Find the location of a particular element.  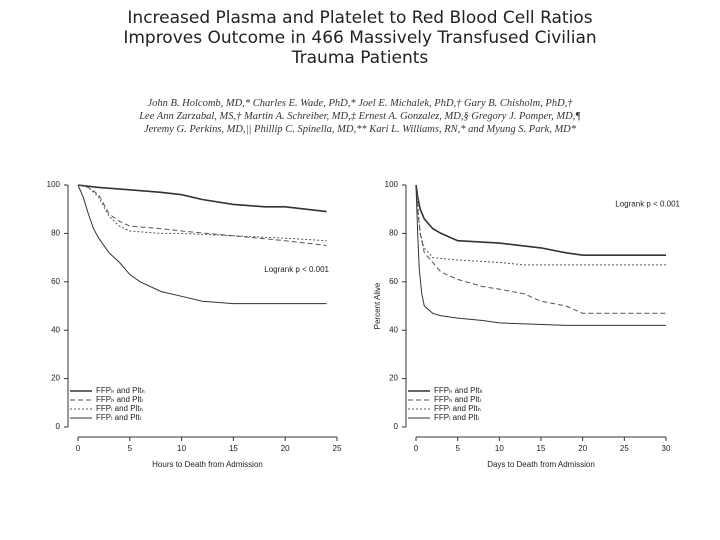

x-tick-label: 30 is located at coordinates (666, 448).